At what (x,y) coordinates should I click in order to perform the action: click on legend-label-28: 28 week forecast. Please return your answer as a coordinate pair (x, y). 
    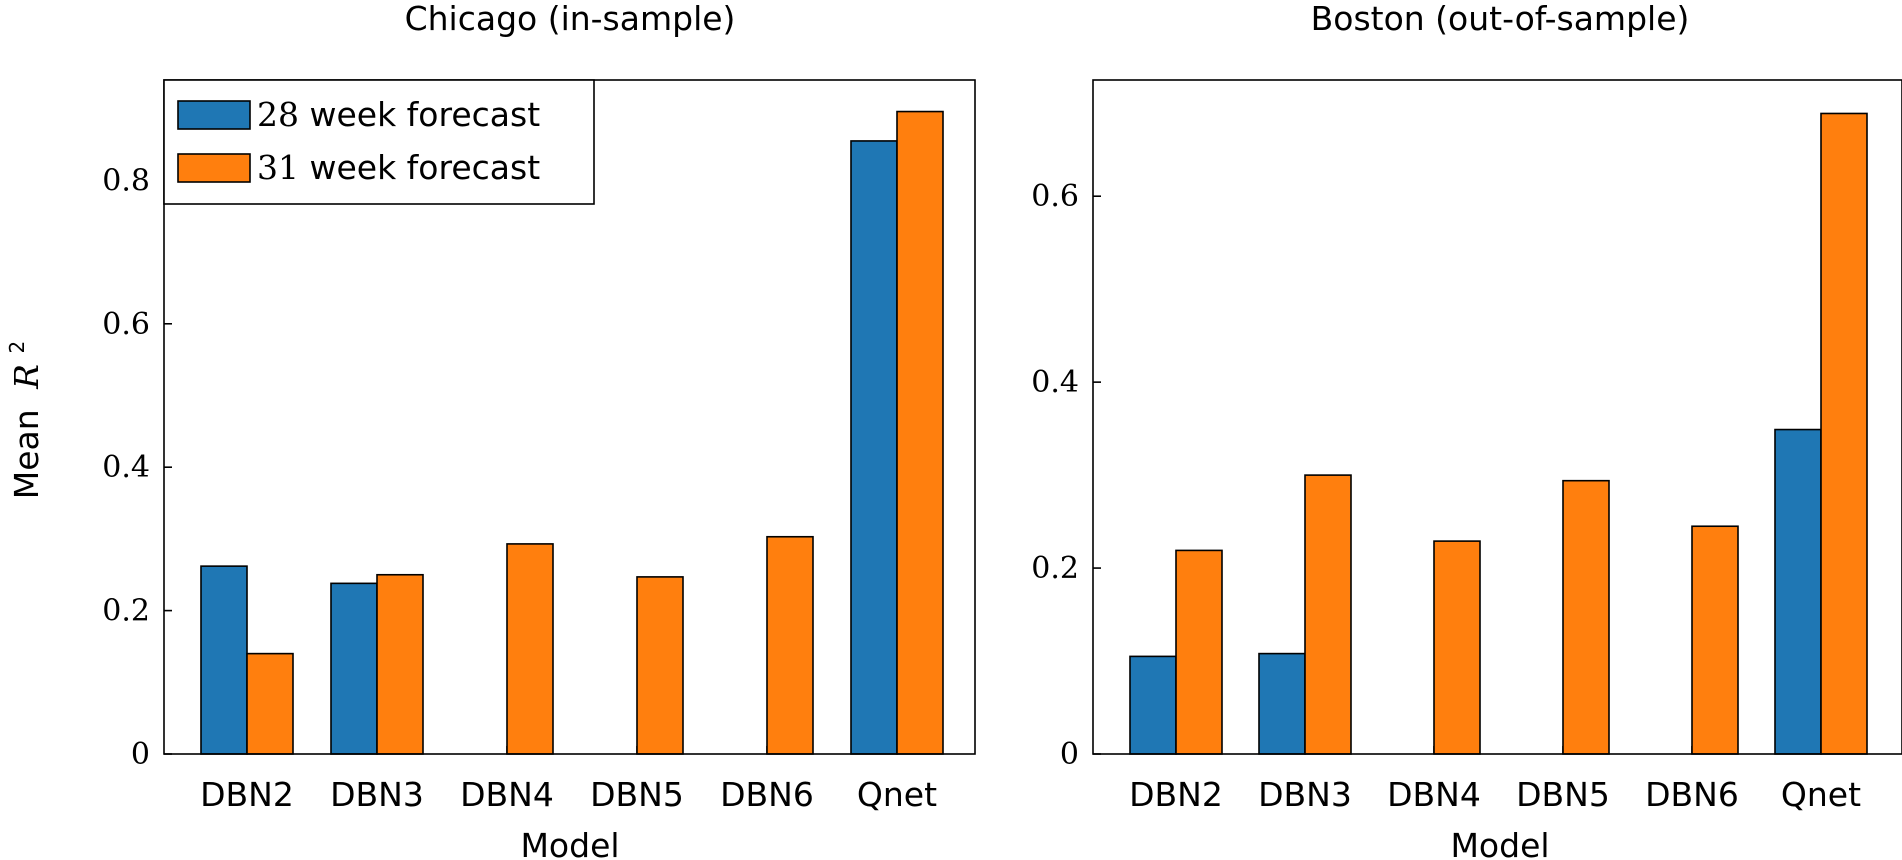
    Looking at the image, I should click on (398, 114).